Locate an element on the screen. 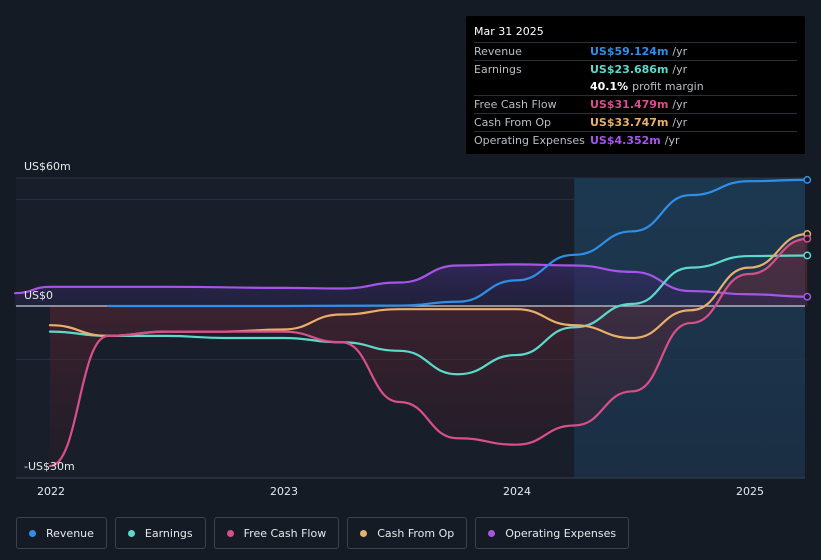  series-end-point-revenue is located at coordinates (807, 179).